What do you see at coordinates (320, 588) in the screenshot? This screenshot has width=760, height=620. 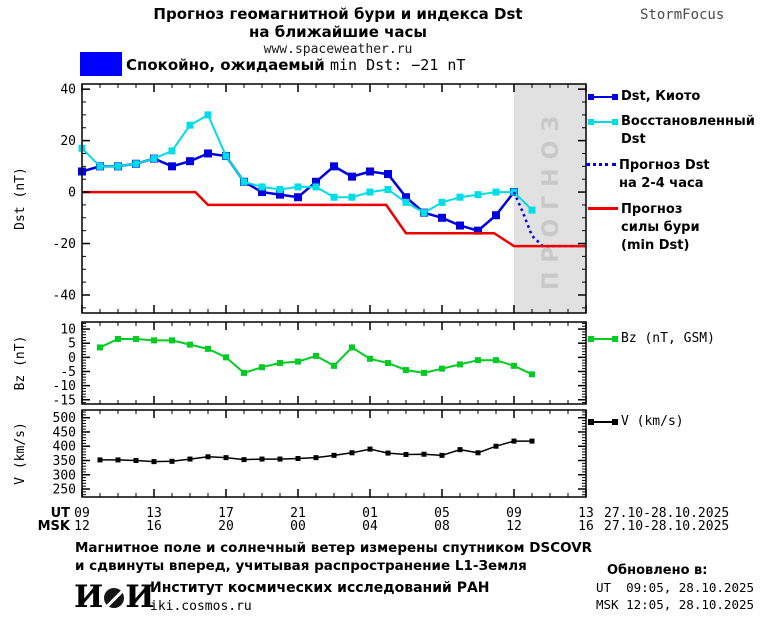 I see `institute-name: Институт космических исследований РАН` at bounding box center [320, 588].